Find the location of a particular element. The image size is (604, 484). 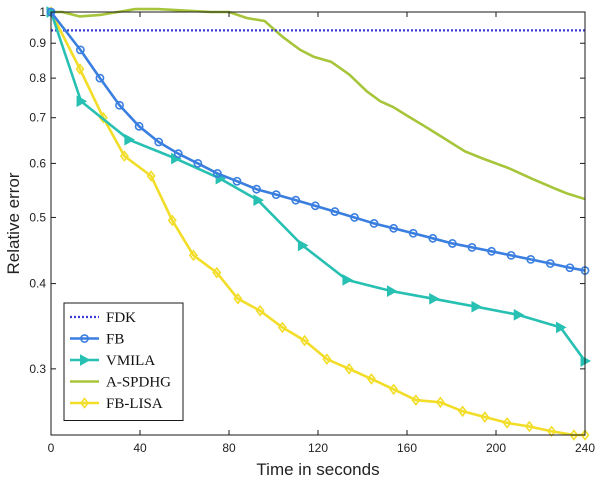

y-tick-label: 0.5 is located at coordinates (37, 217).